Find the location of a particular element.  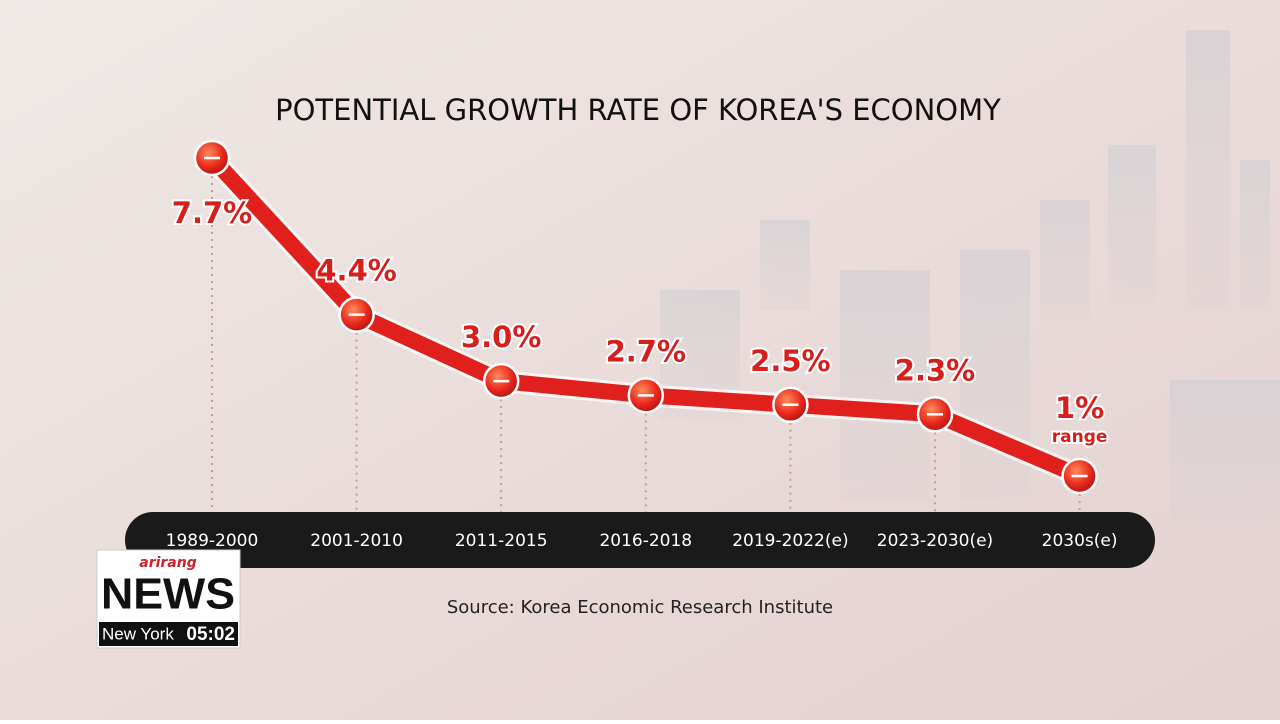

category-band is located at coordinates (640, 540).